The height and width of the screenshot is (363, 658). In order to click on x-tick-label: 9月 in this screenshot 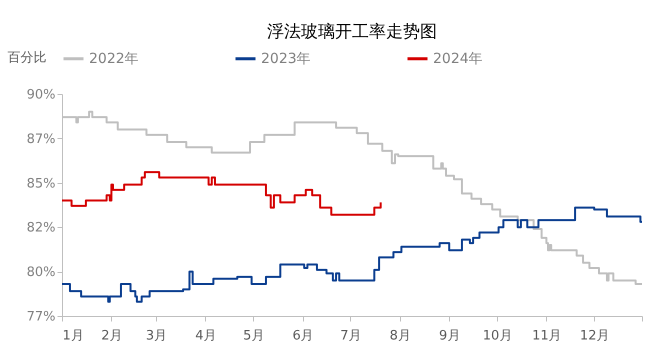, I will do `click(449, 336)`.